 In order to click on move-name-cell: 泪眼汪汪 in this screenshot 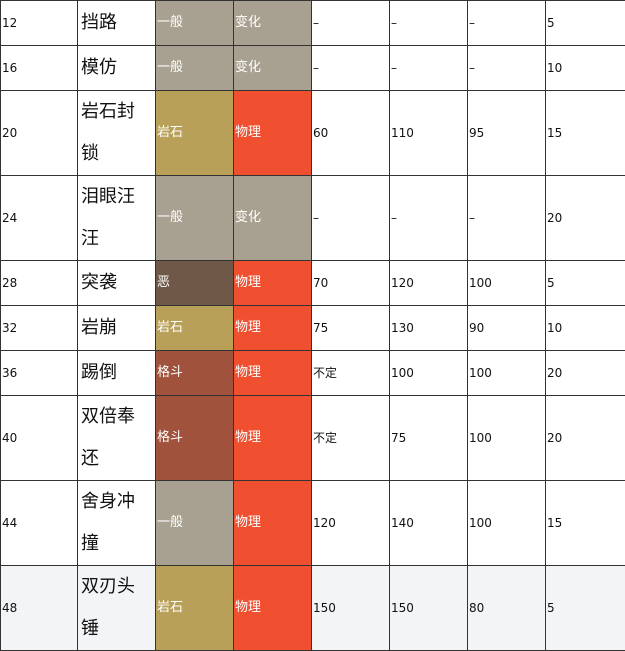, I will do `click(116, 218)`.